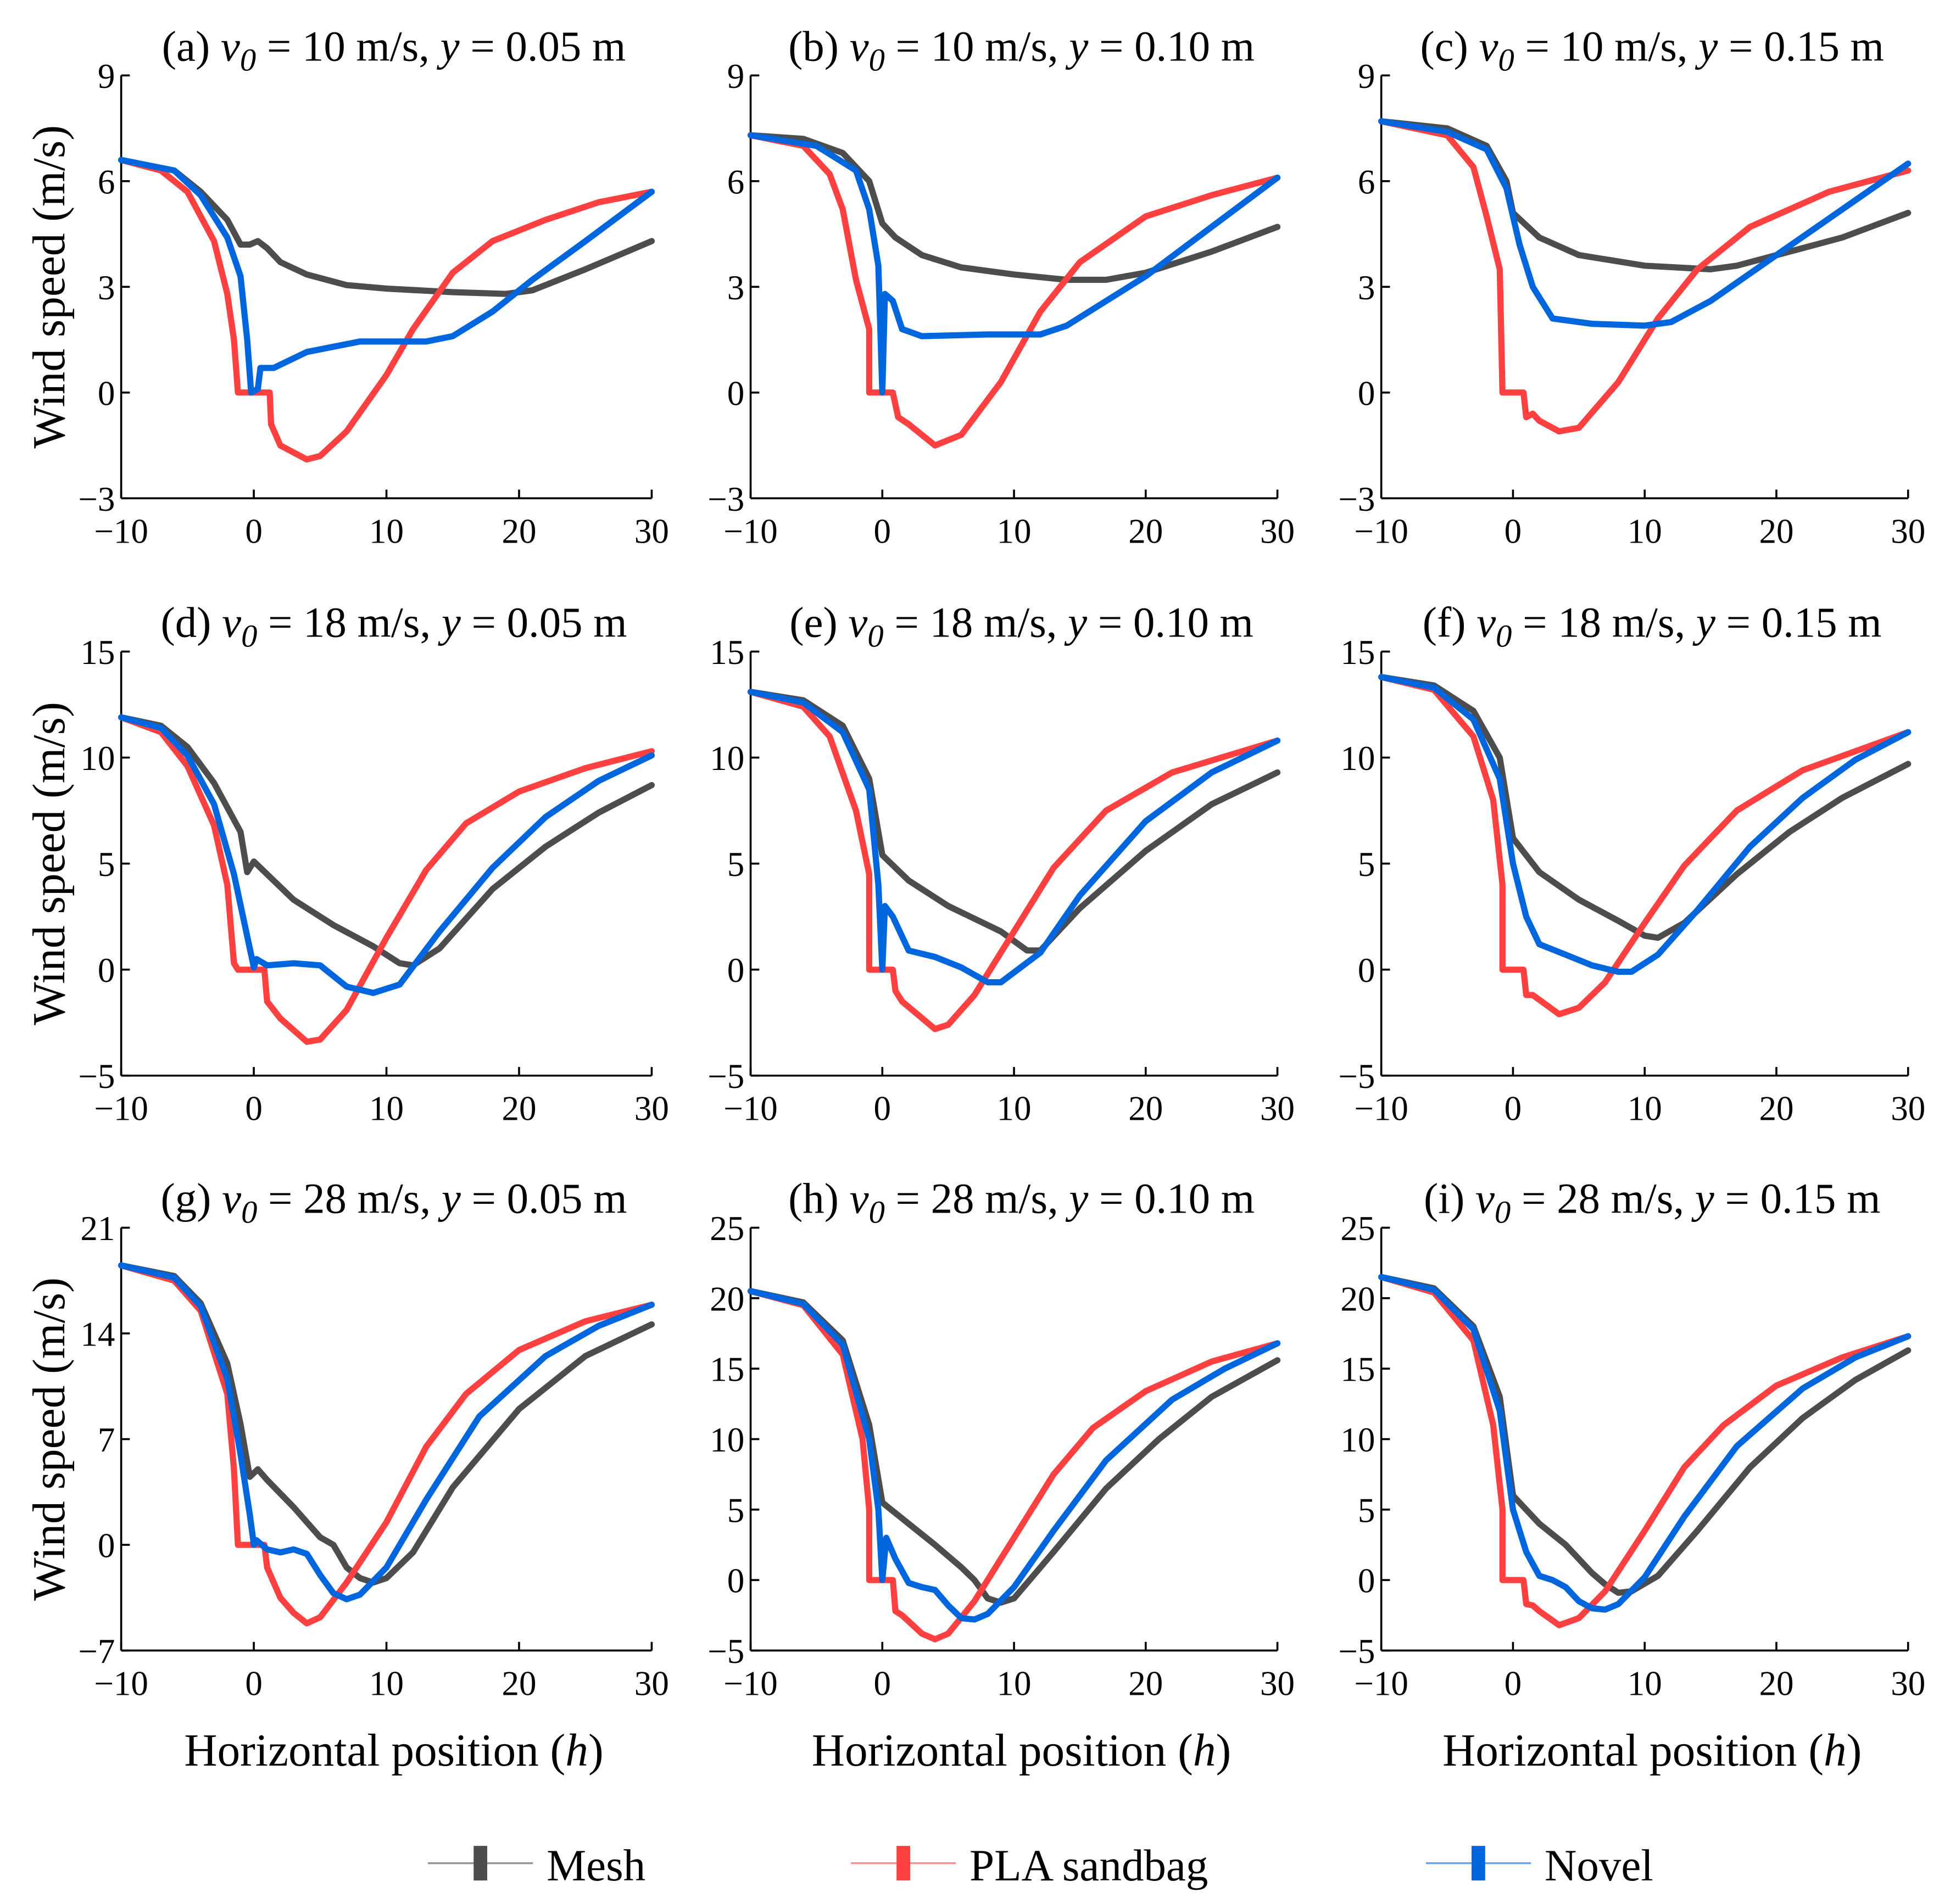 The image size is (1939, 1904). I want to click on legend-label: Mesh, so click(596, 1865).